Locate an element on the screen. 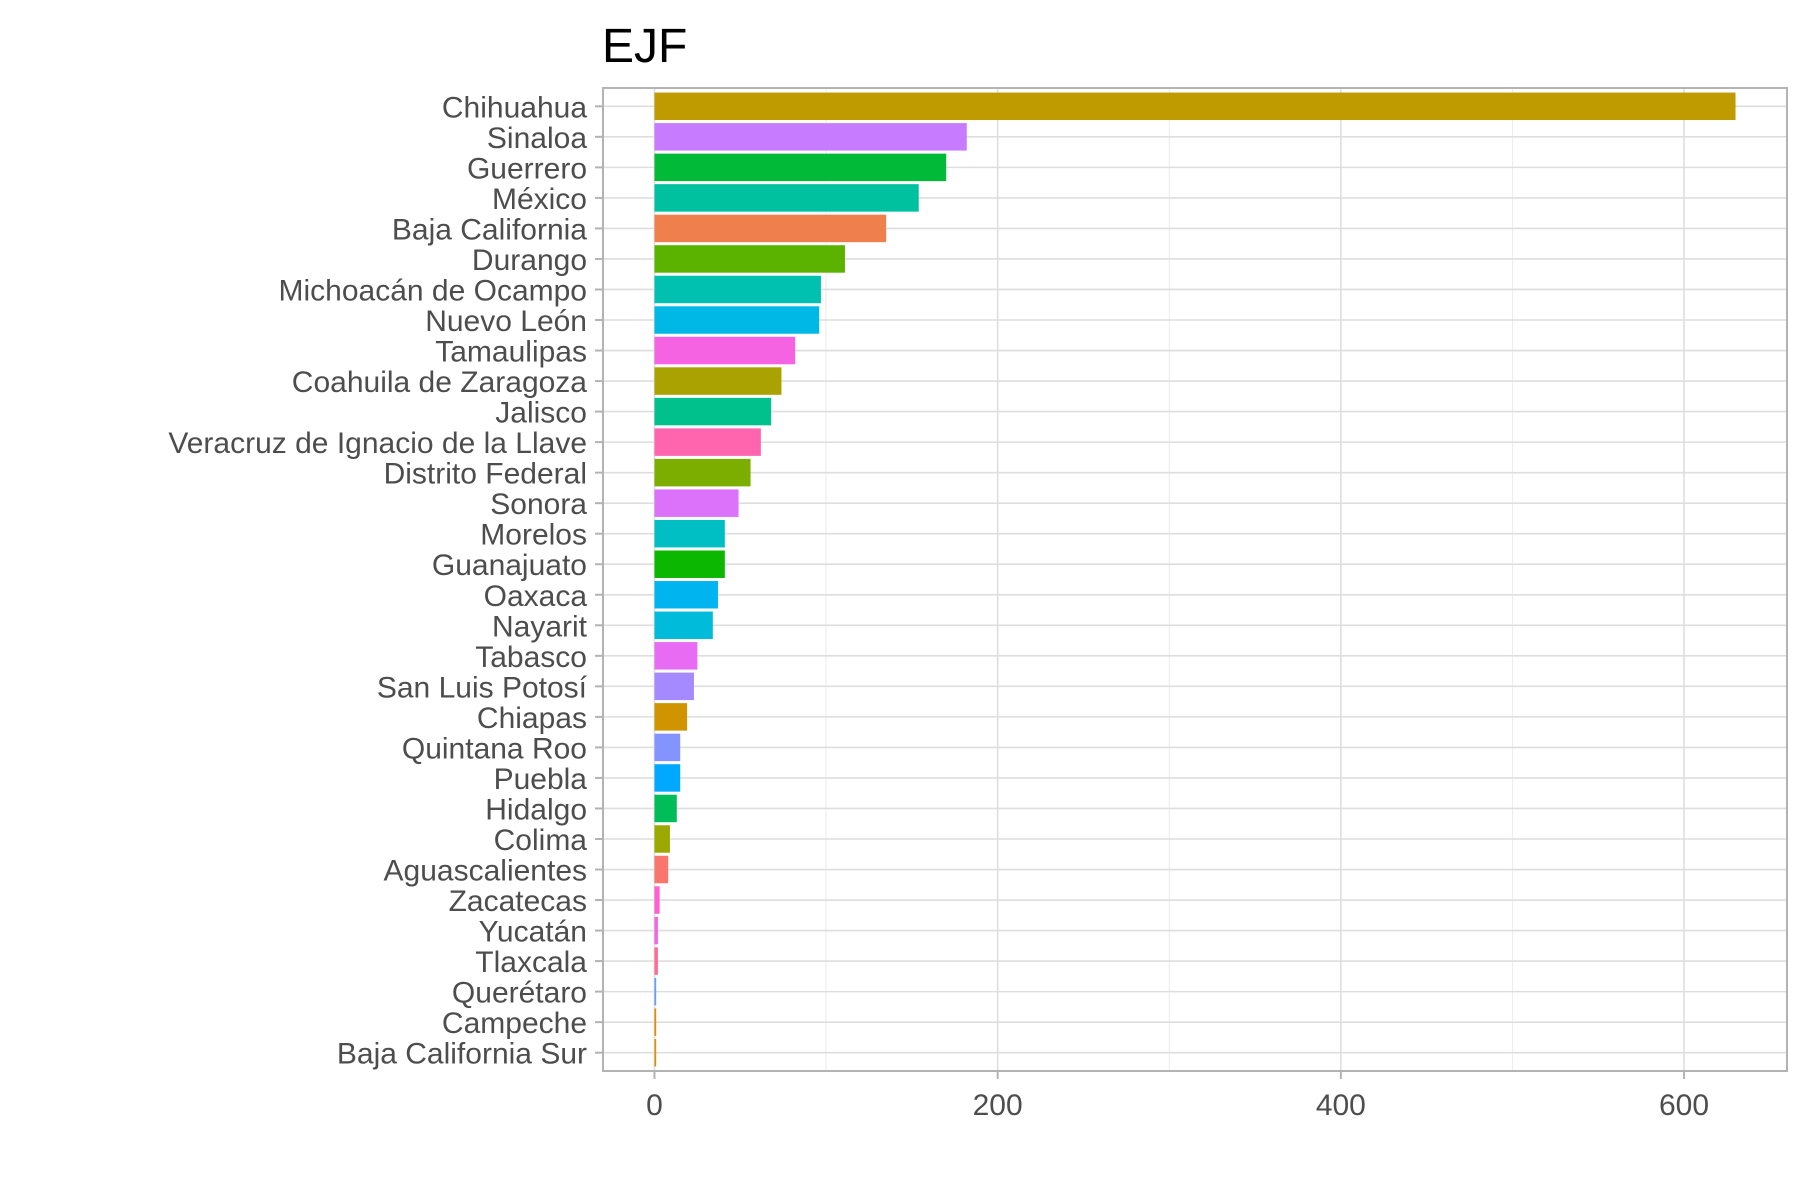  y-tick-label: Tabasco is located at coordinates (531, 657).